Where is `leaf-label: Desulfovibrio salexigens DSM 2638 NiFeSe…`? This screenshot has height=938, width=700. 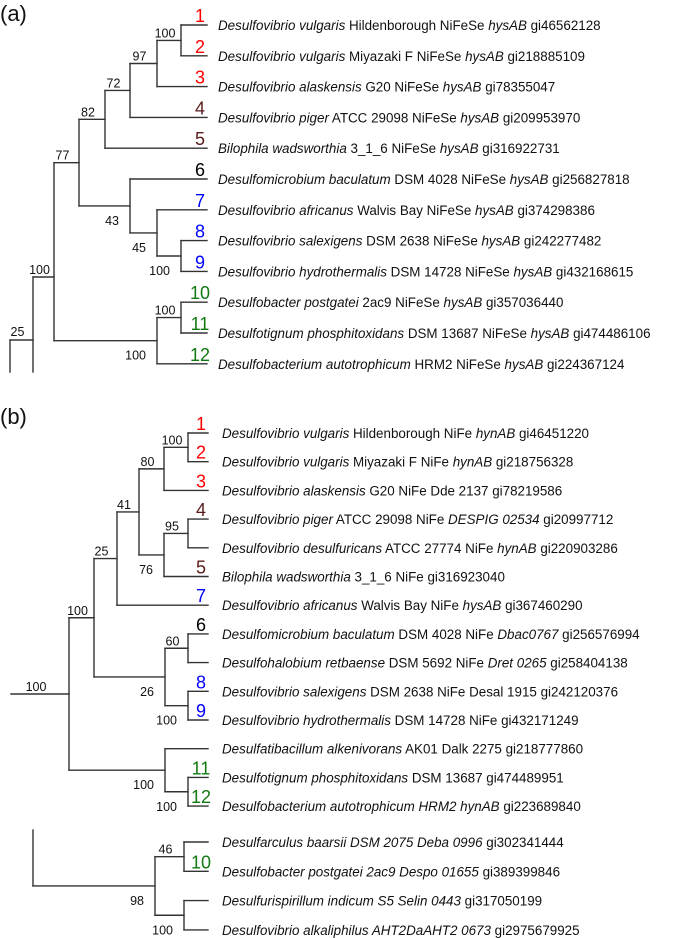 leaf-label: Desulfovibrio salexigens DSM 2638 NiFeSe… is located at coordinates (409, 241).